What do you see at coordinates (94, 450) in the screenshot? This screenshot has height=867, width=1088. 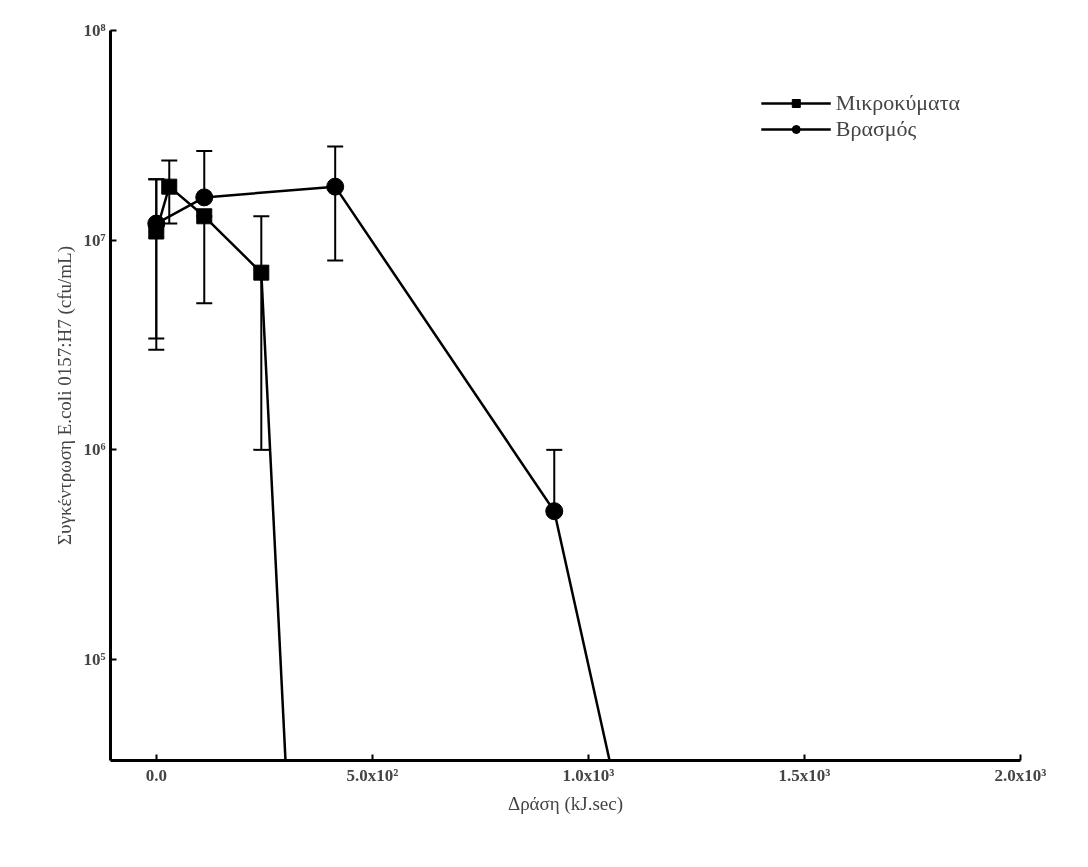 I see `y-tick-label: 10⁶` at bounding box center [94, 450].